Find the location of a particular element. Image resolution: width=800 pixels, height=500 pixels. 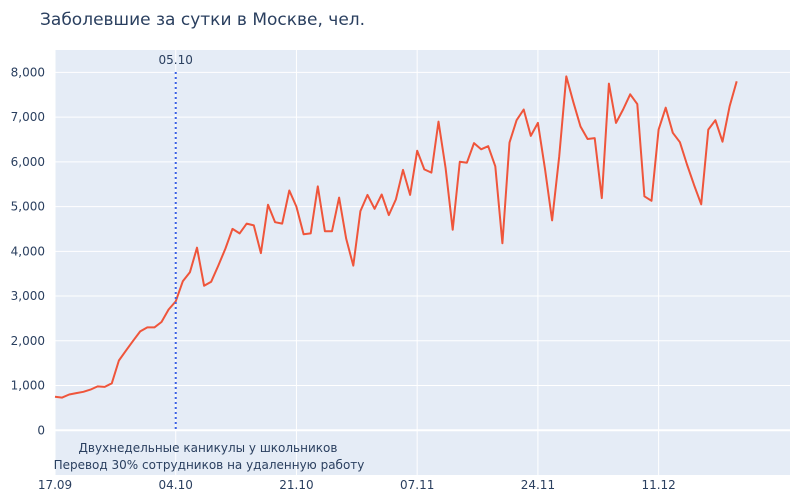

event-annotation-text: Двухнедельные каникулы у школьников is located at coordinates (208, 448).